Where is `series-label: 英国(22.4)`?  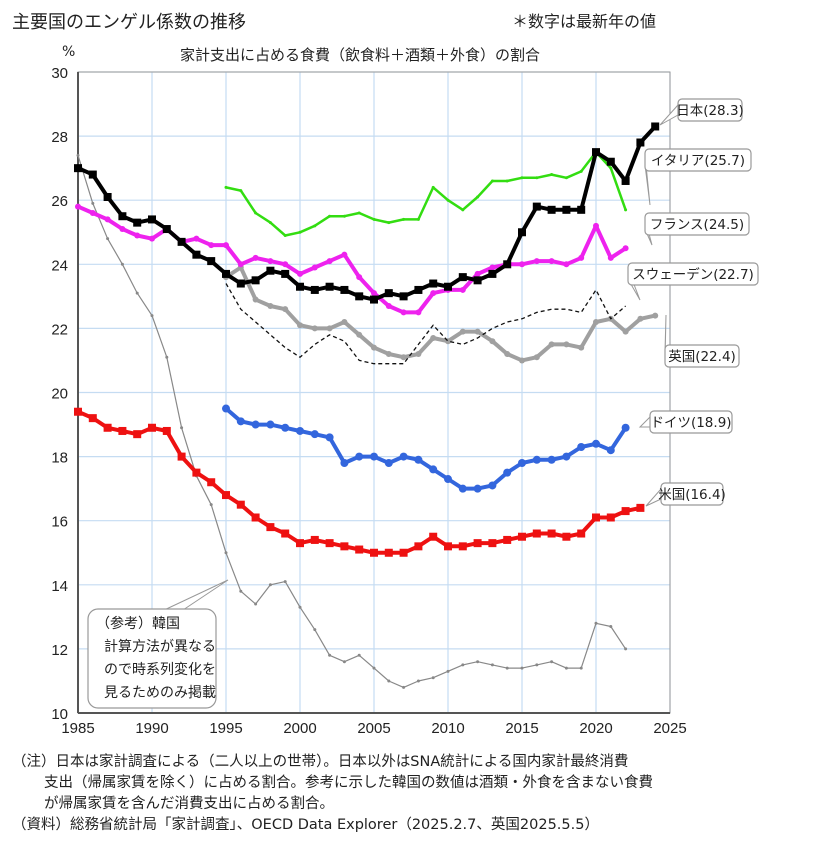 series-label: 英国(22.4) is located at coordinates (702, 356).